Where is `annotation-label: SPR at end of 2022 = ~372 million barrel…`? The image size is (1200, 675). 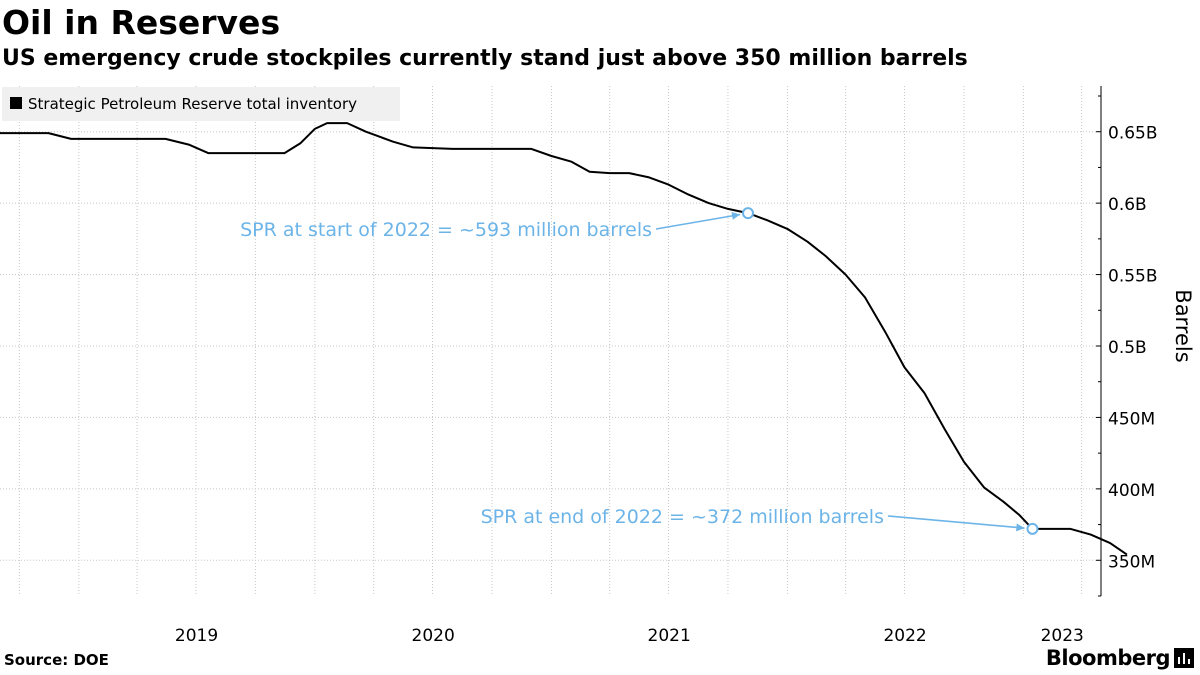
annotation-label: SPR at end of 2022 = ~372 million barrel… is located at coordinates (682, 517).